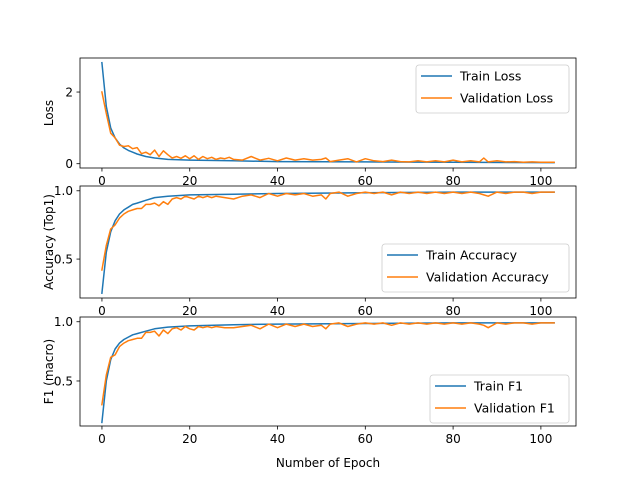  What do you see at coordinates (63, 381) in the screenshot?
I see `f1-y-tick-label-0.5: 0.5` at bounding box center [63, 381].